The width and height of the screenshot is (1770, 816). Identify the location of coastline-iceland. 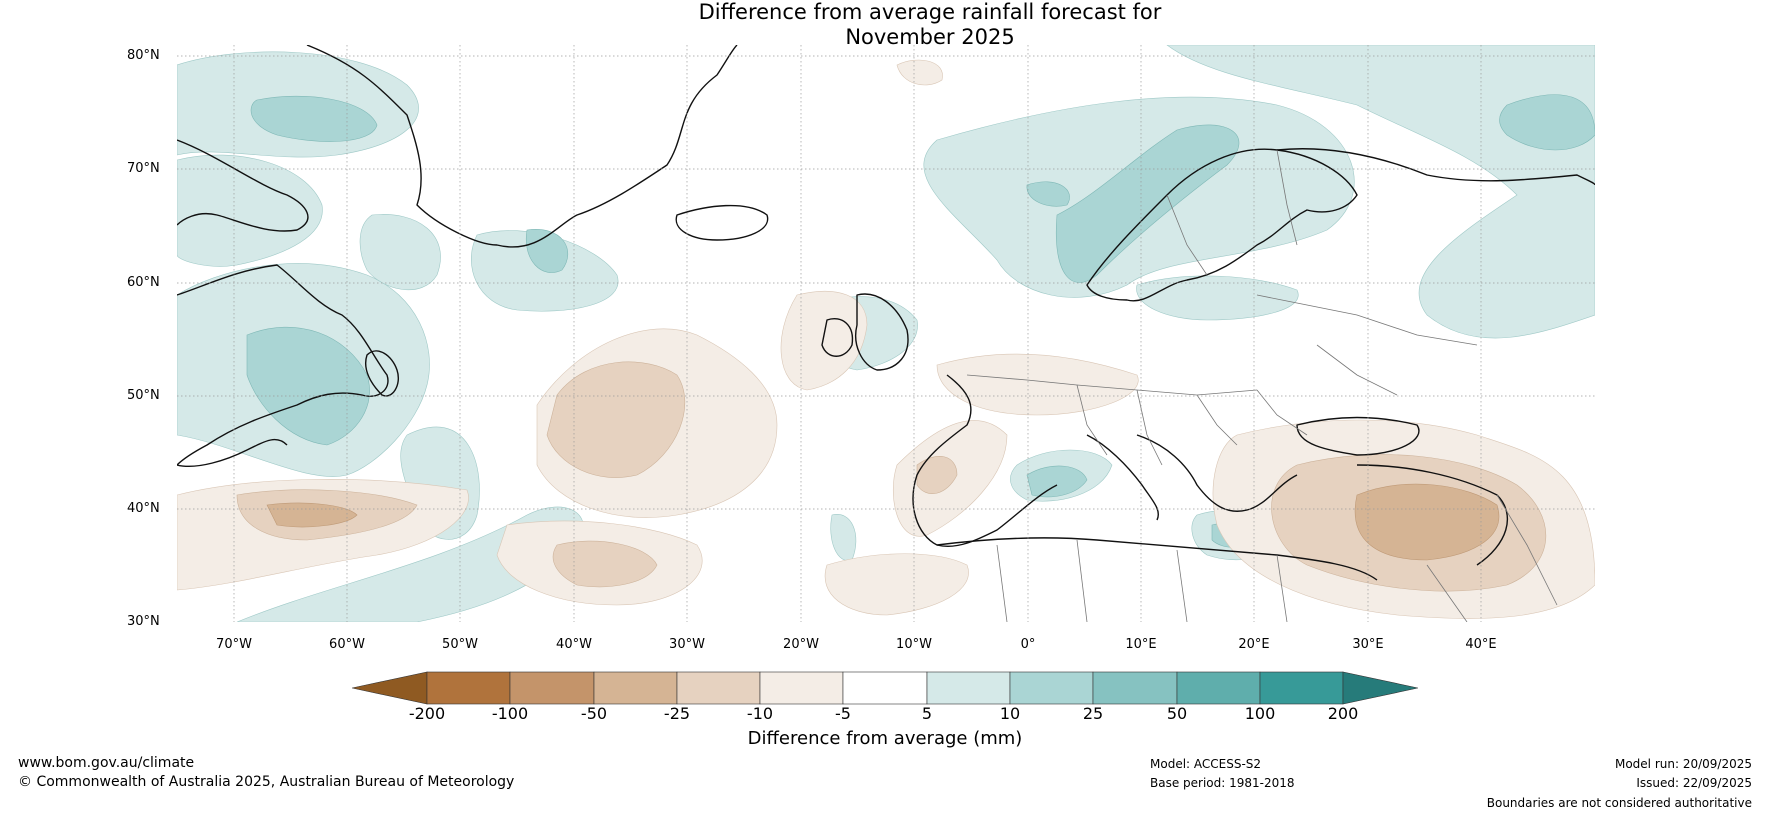
(722, 222).